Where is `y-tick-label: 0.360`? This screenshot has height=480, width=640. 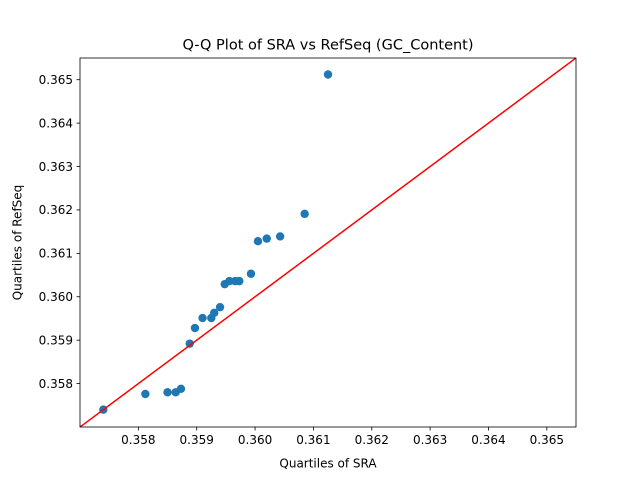
y-tick-label: 0.360 is located at coordinates (56, 297).